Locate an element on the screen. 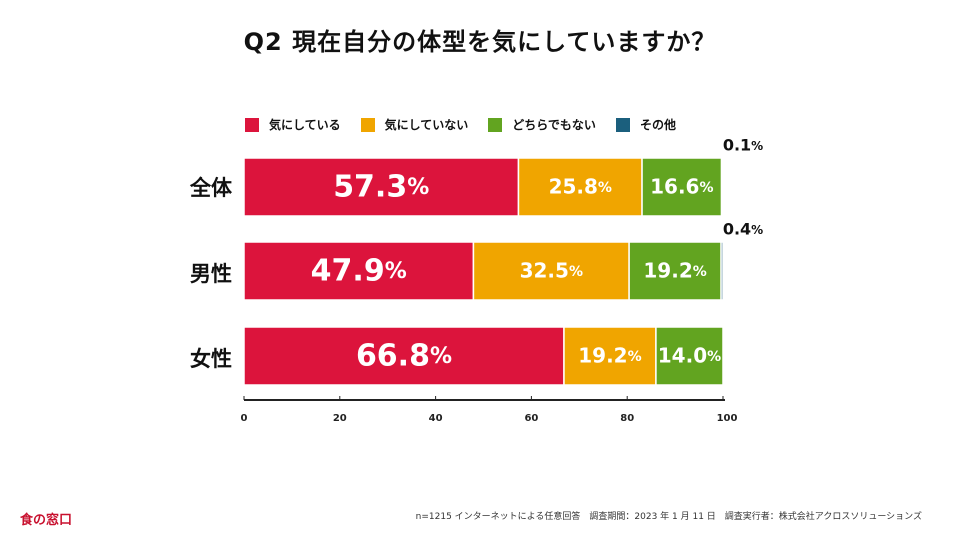 This screenshot has height=540, width=960. row-label-male: 男性 is located at coordinates (211, 274).